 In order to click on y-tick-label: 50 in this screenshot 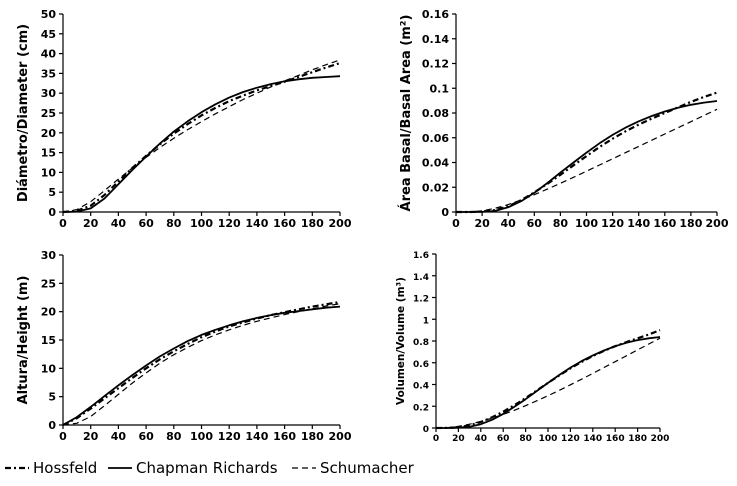, I will do `click(49, 14)`.